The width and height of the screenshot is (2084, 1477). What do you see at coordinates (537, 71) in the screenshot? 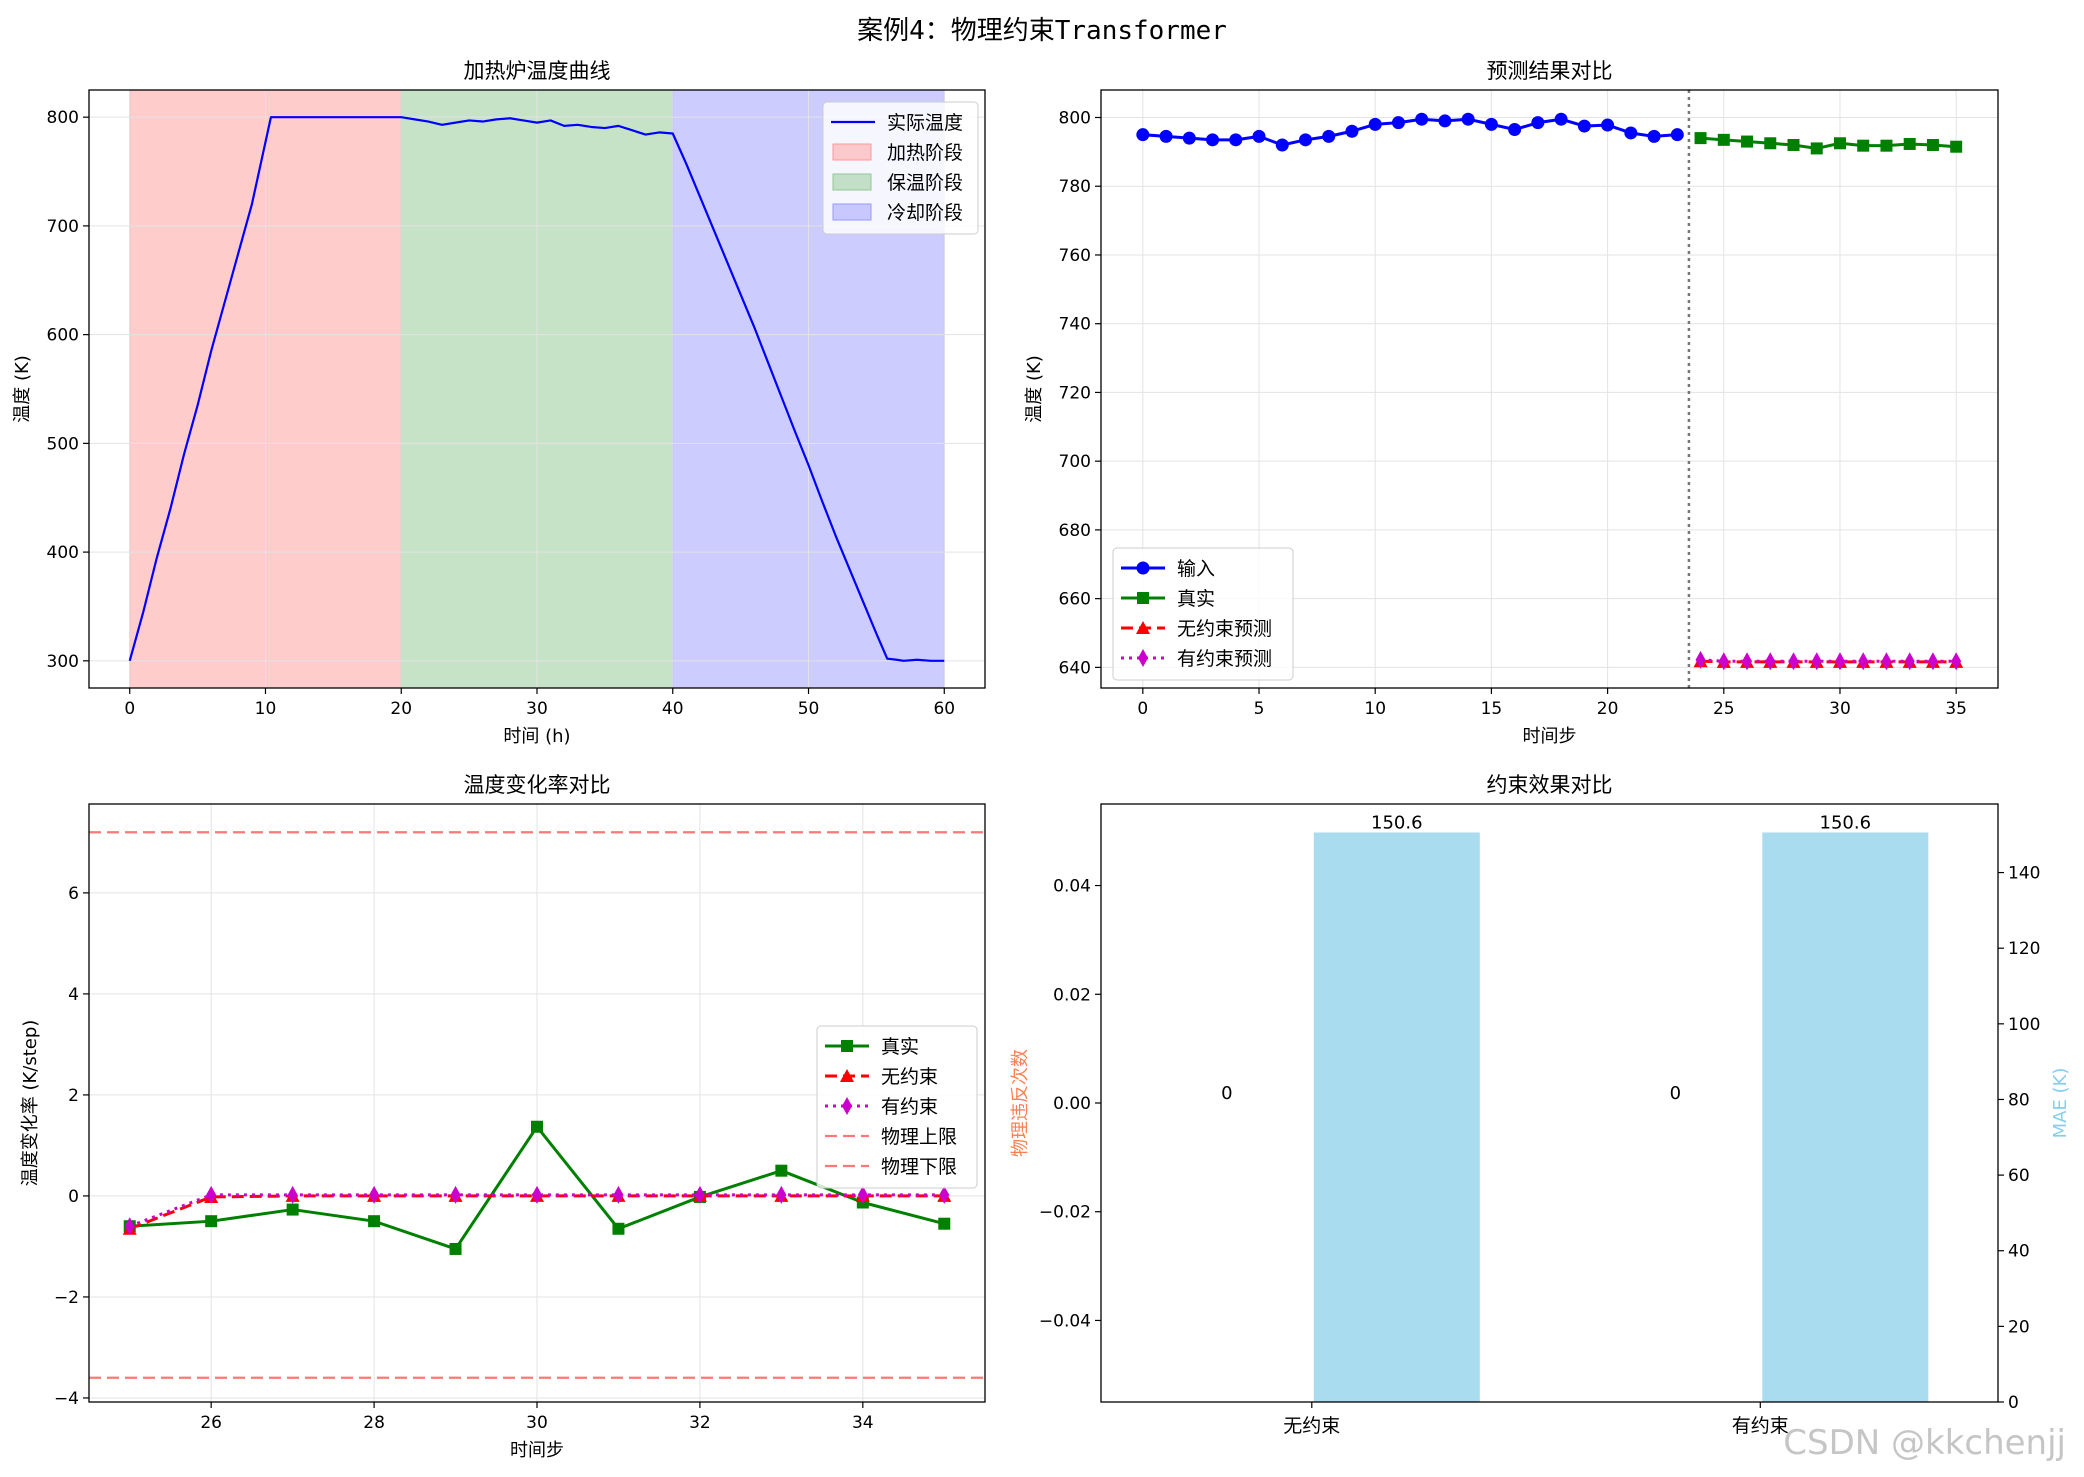
I see `chart-title: 加热炉温度曲线` at bounding box center [537, 71].